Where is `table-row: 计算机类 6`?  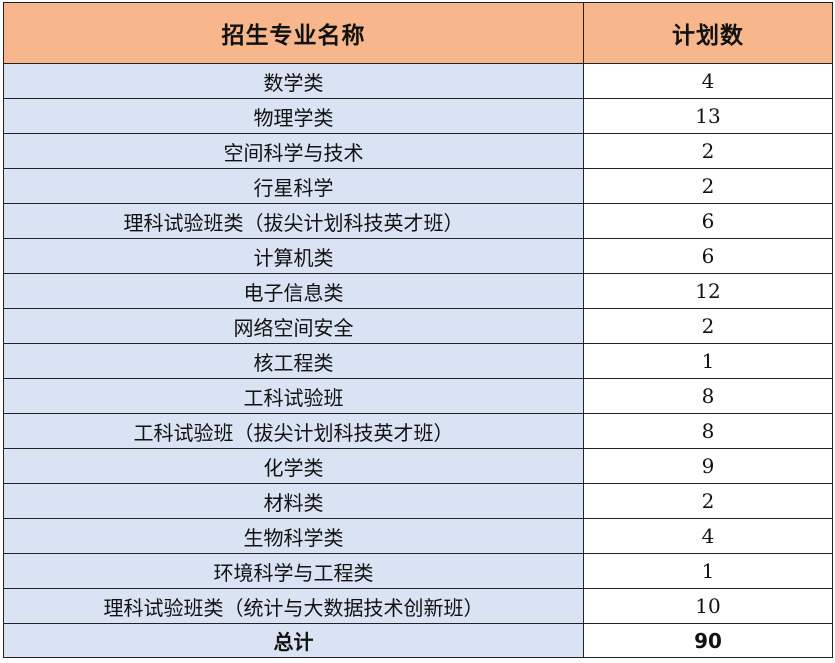
table-row: 计算机类 6 is located at coordinates (418, 256).